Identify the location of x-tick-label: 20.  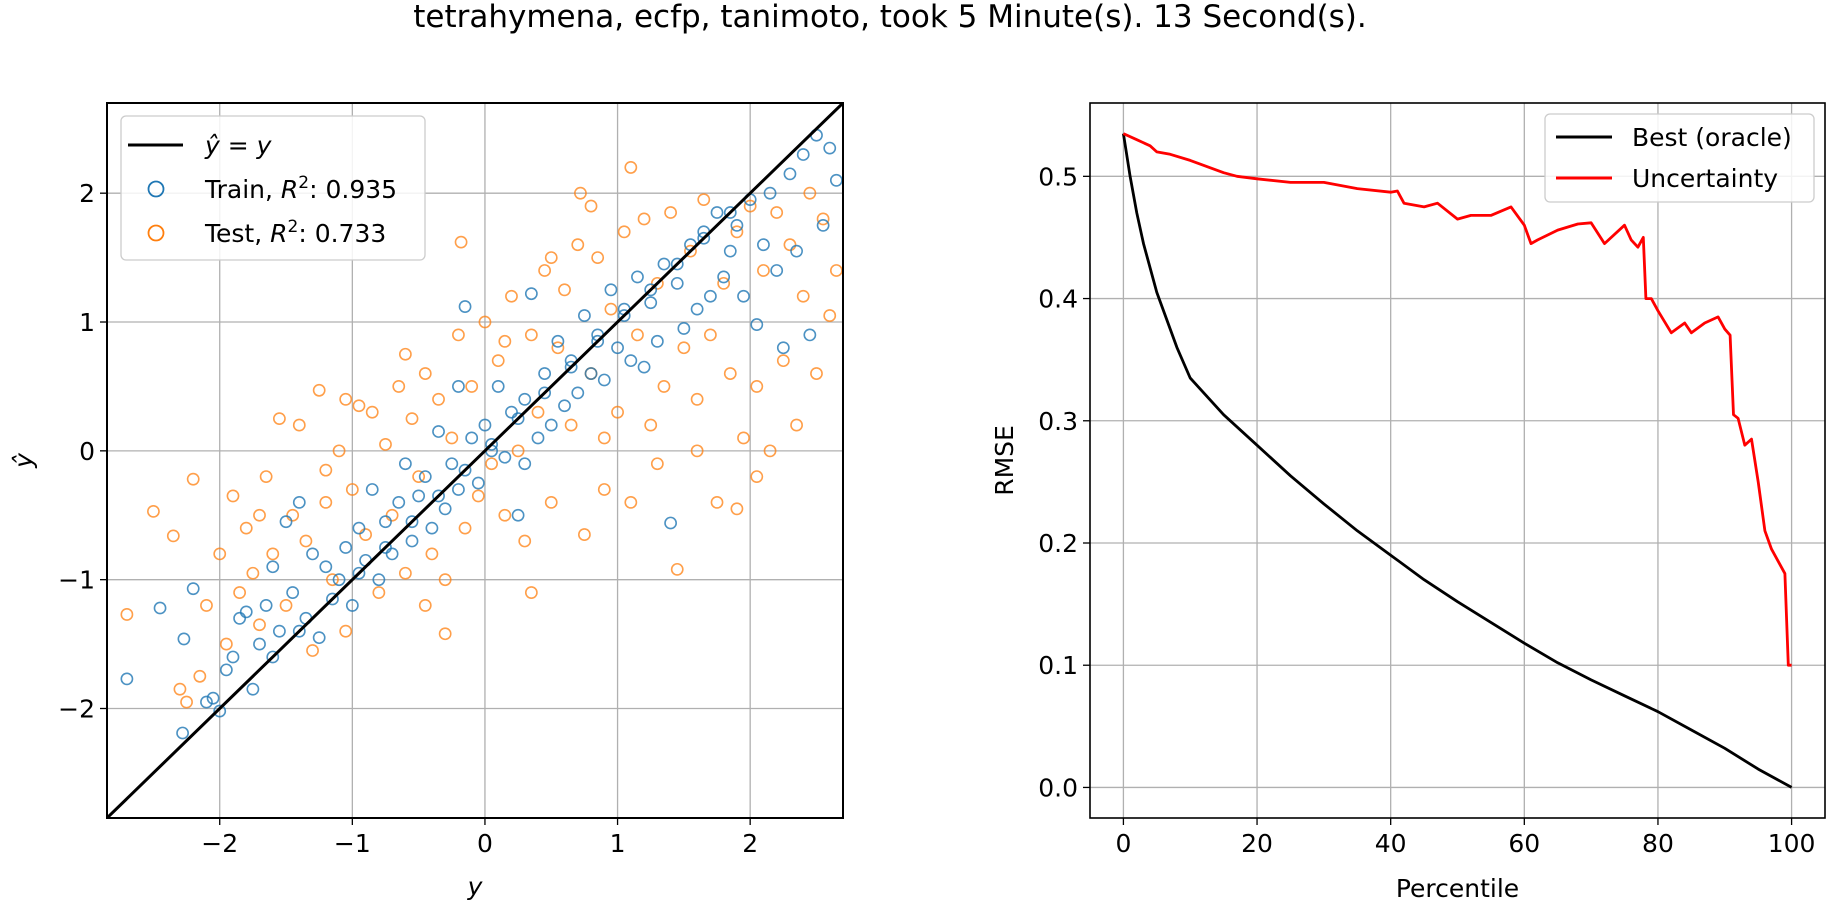
(1257, 843).